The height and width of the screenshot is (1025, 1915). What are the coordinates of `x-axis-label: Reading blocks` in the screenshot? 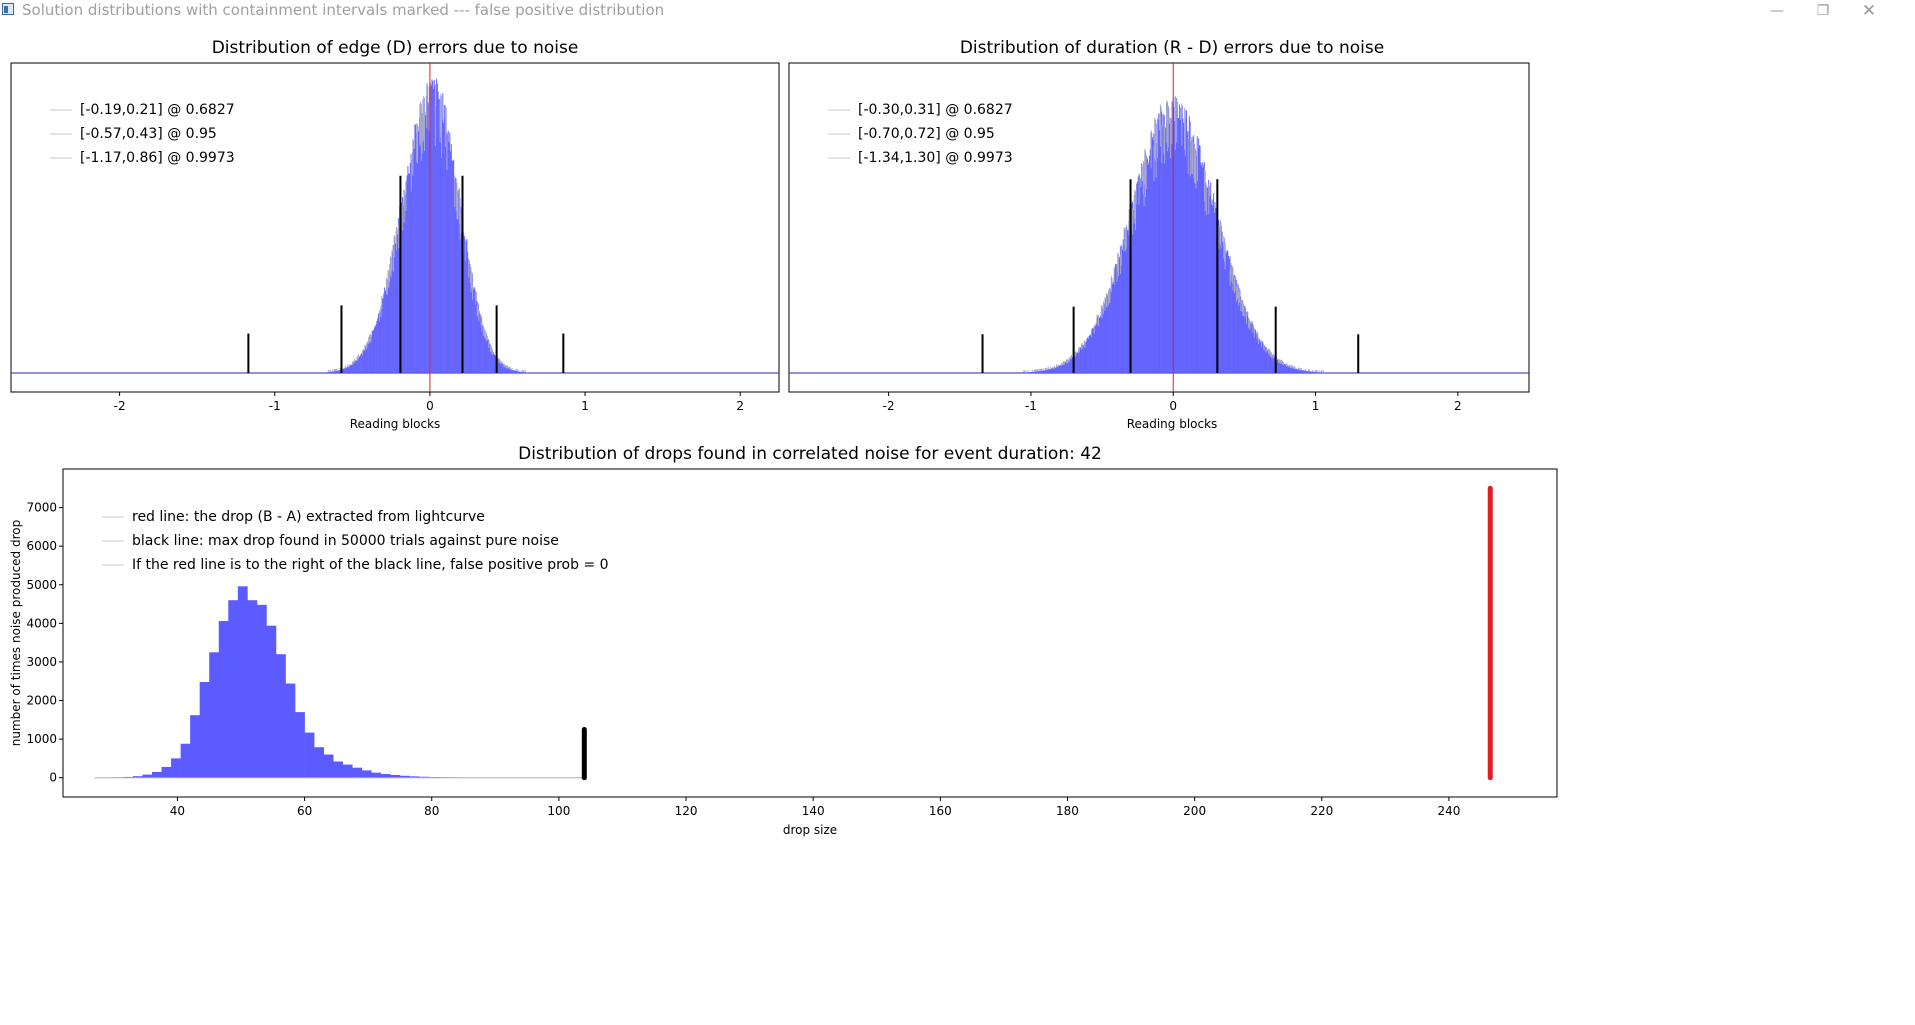 It's located at (1172, 424).